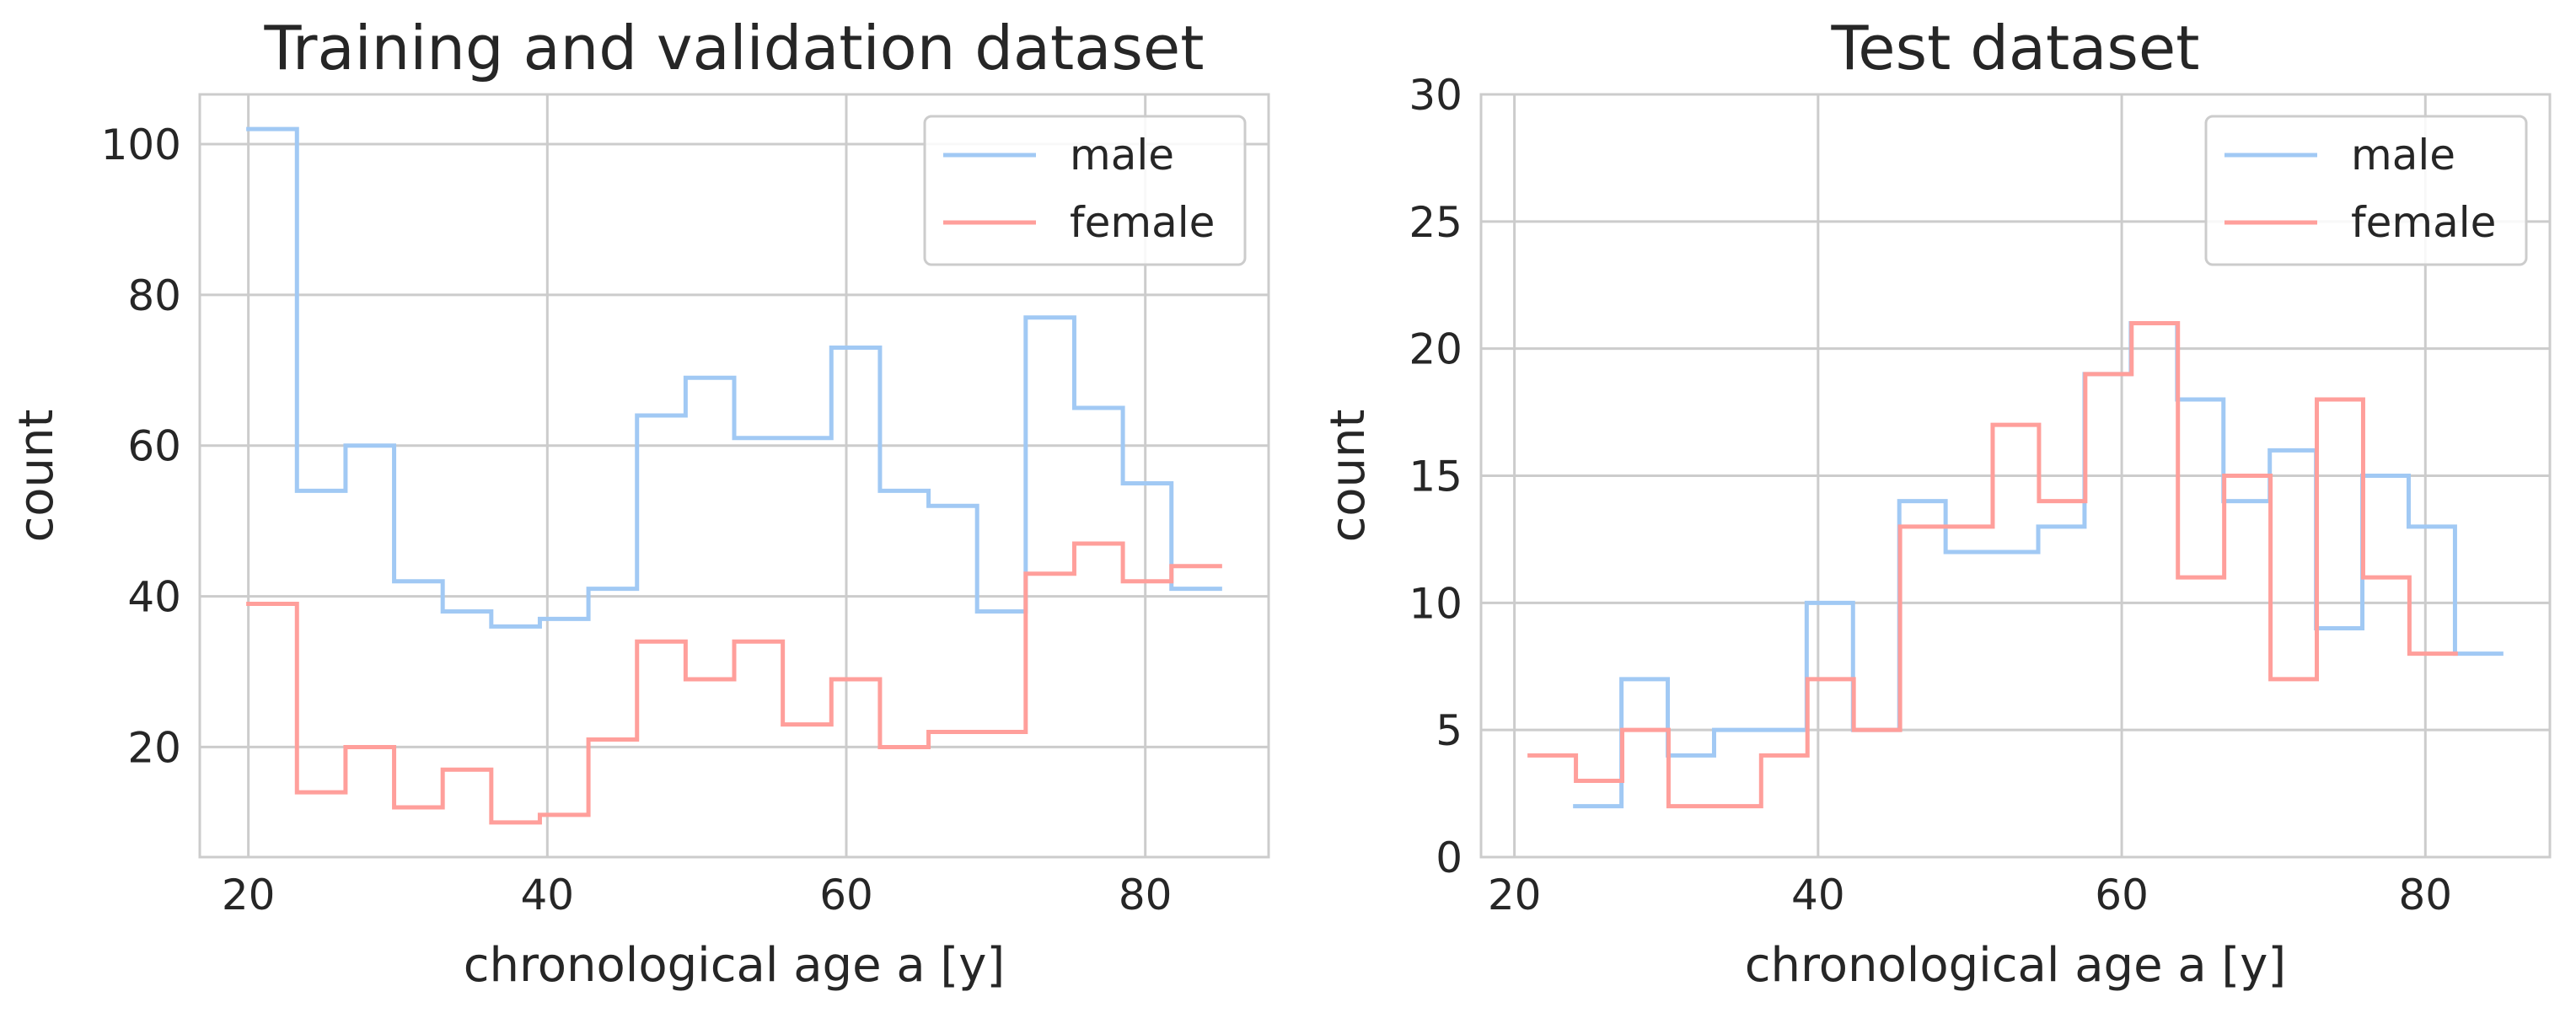  I want to click on y-tick-label-2: 10, so click(1435, 603).